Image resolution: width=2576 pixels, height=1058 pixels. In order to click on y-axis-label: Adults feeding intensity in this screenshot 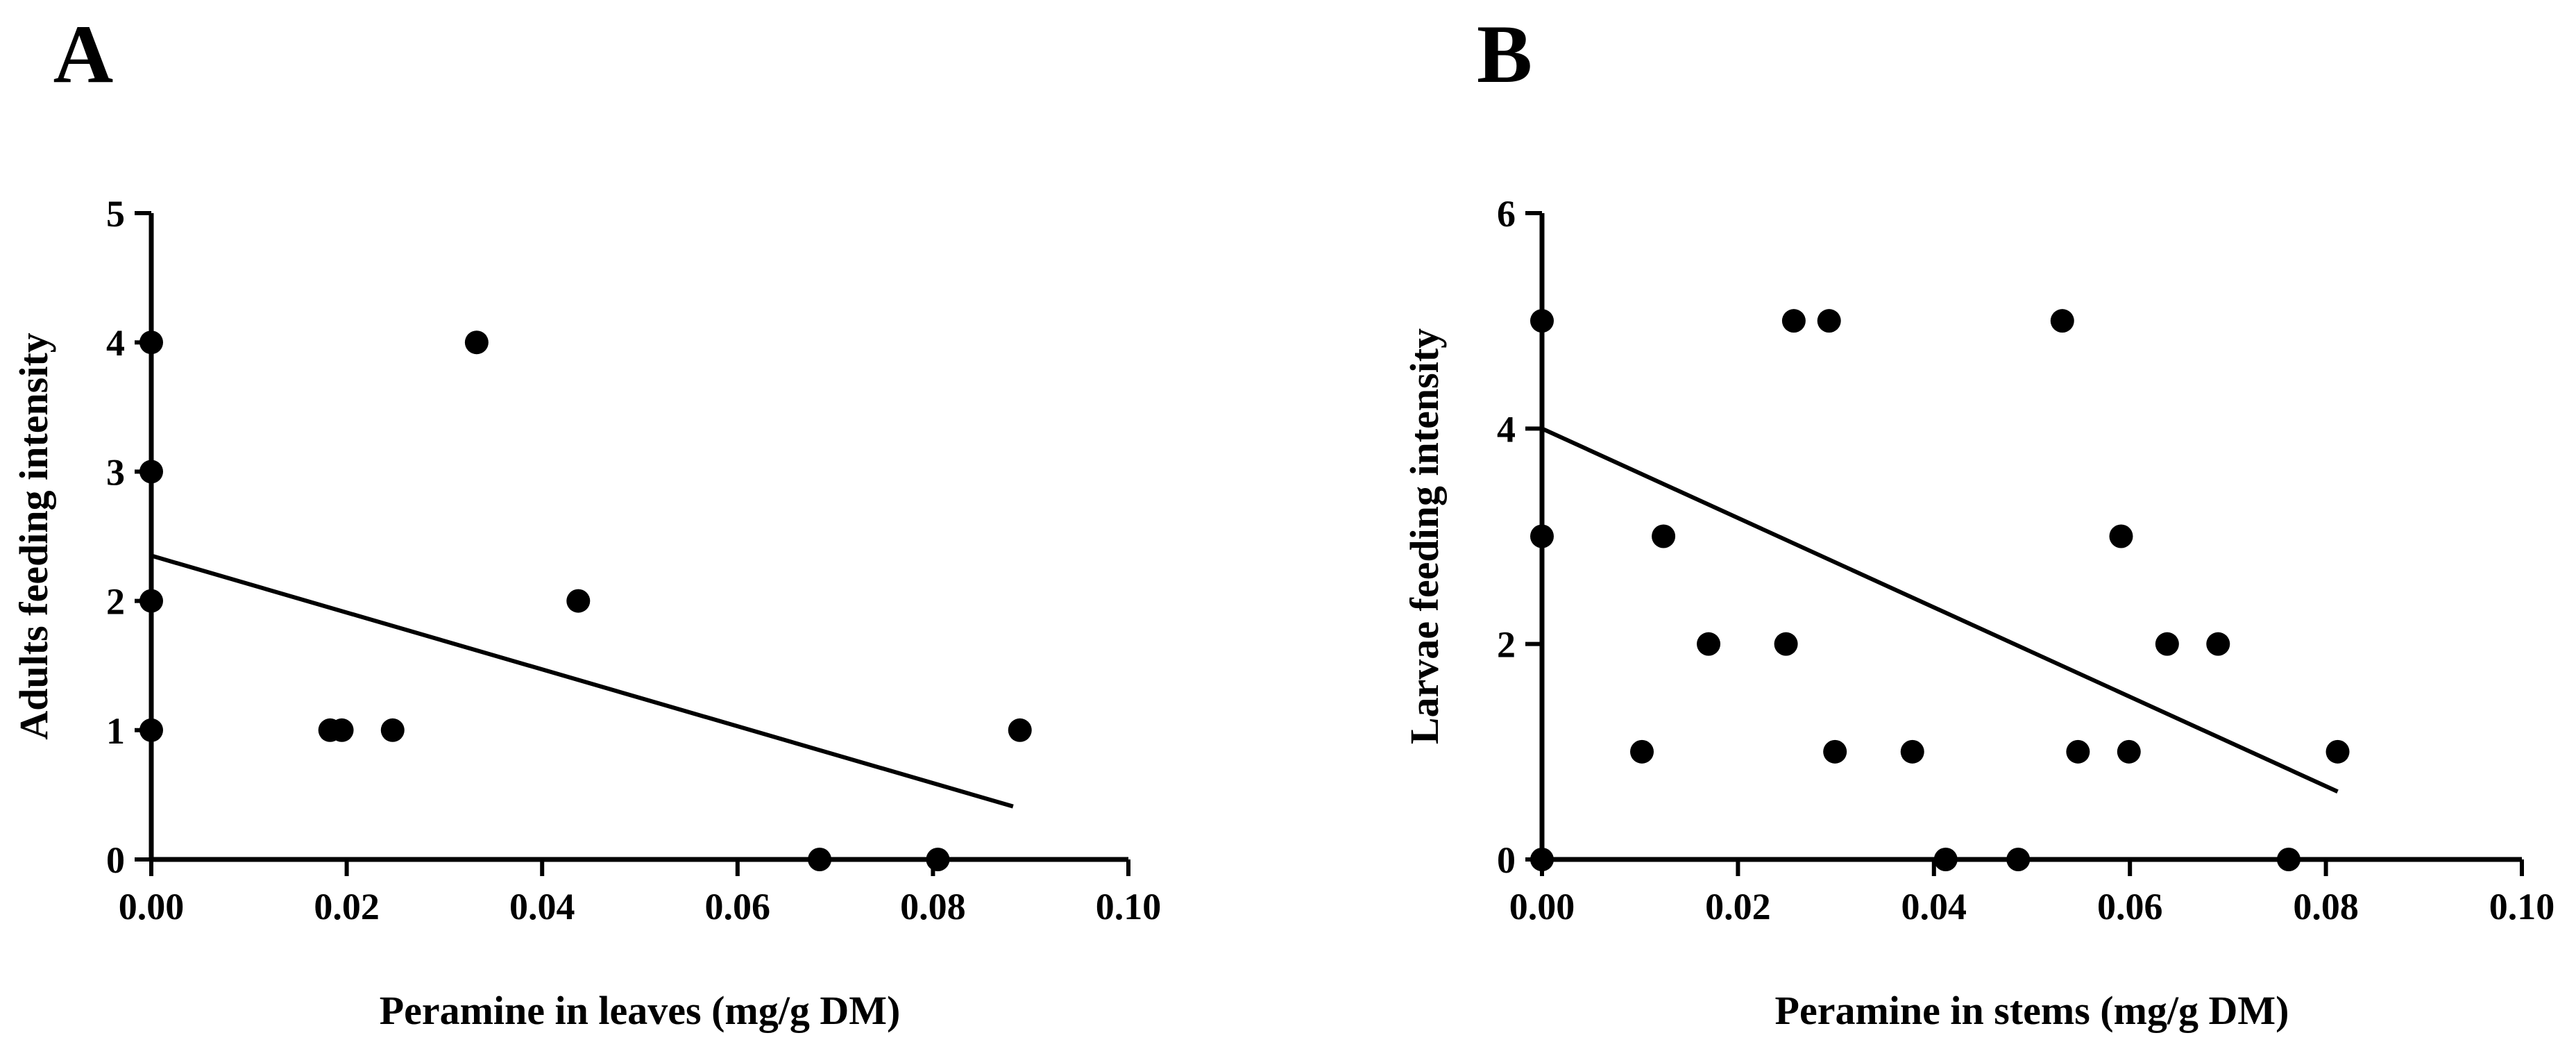, I will do `click(33, 536)`.